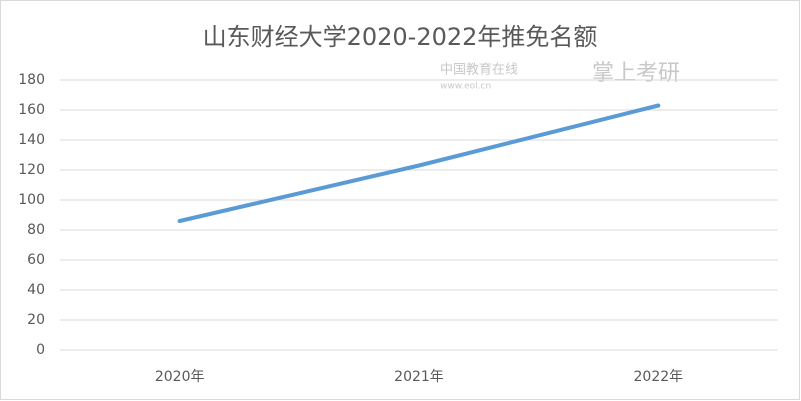  What do you see at coordinates (31, 80) in the screenshot?
I see `y-tick-label: 180` at bounding box center [31, 80].